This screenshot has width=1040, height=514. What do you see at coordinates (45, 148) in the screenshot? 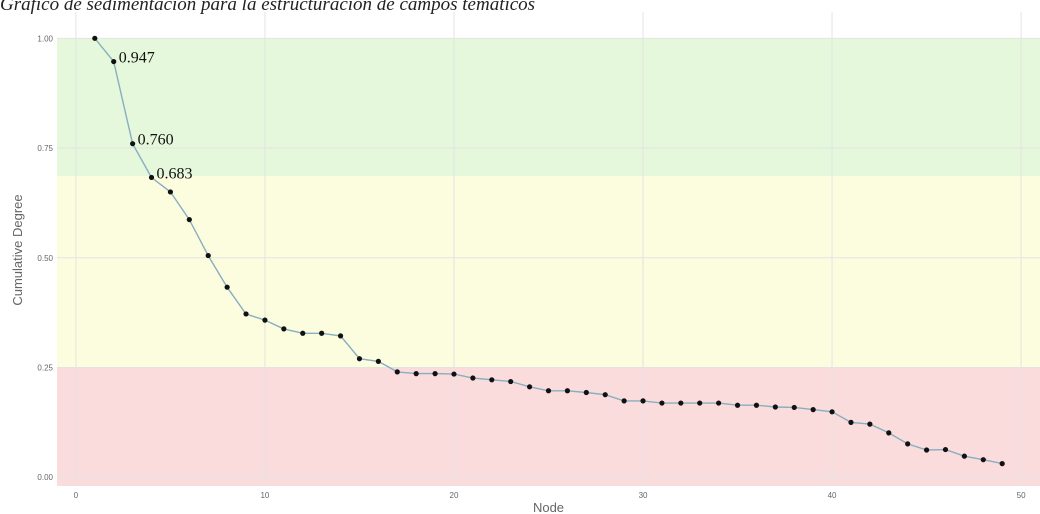
I see `y-tick-label: 0.75` at bounding box center [45, 148].